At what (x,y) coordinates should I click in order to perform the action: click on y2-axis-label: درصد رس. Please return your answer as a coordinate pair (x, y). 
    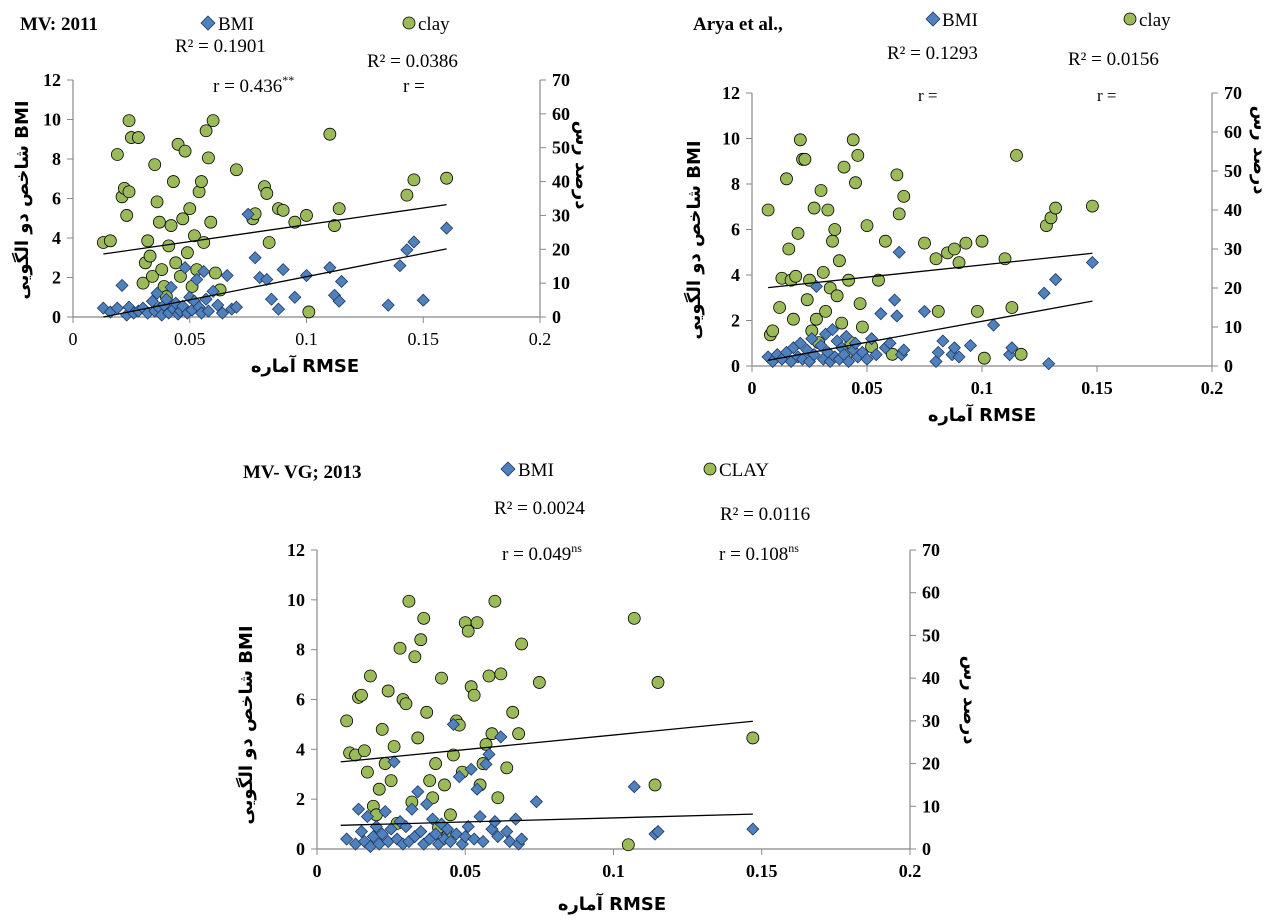
    Looking at the image, I should click on (581, 165).